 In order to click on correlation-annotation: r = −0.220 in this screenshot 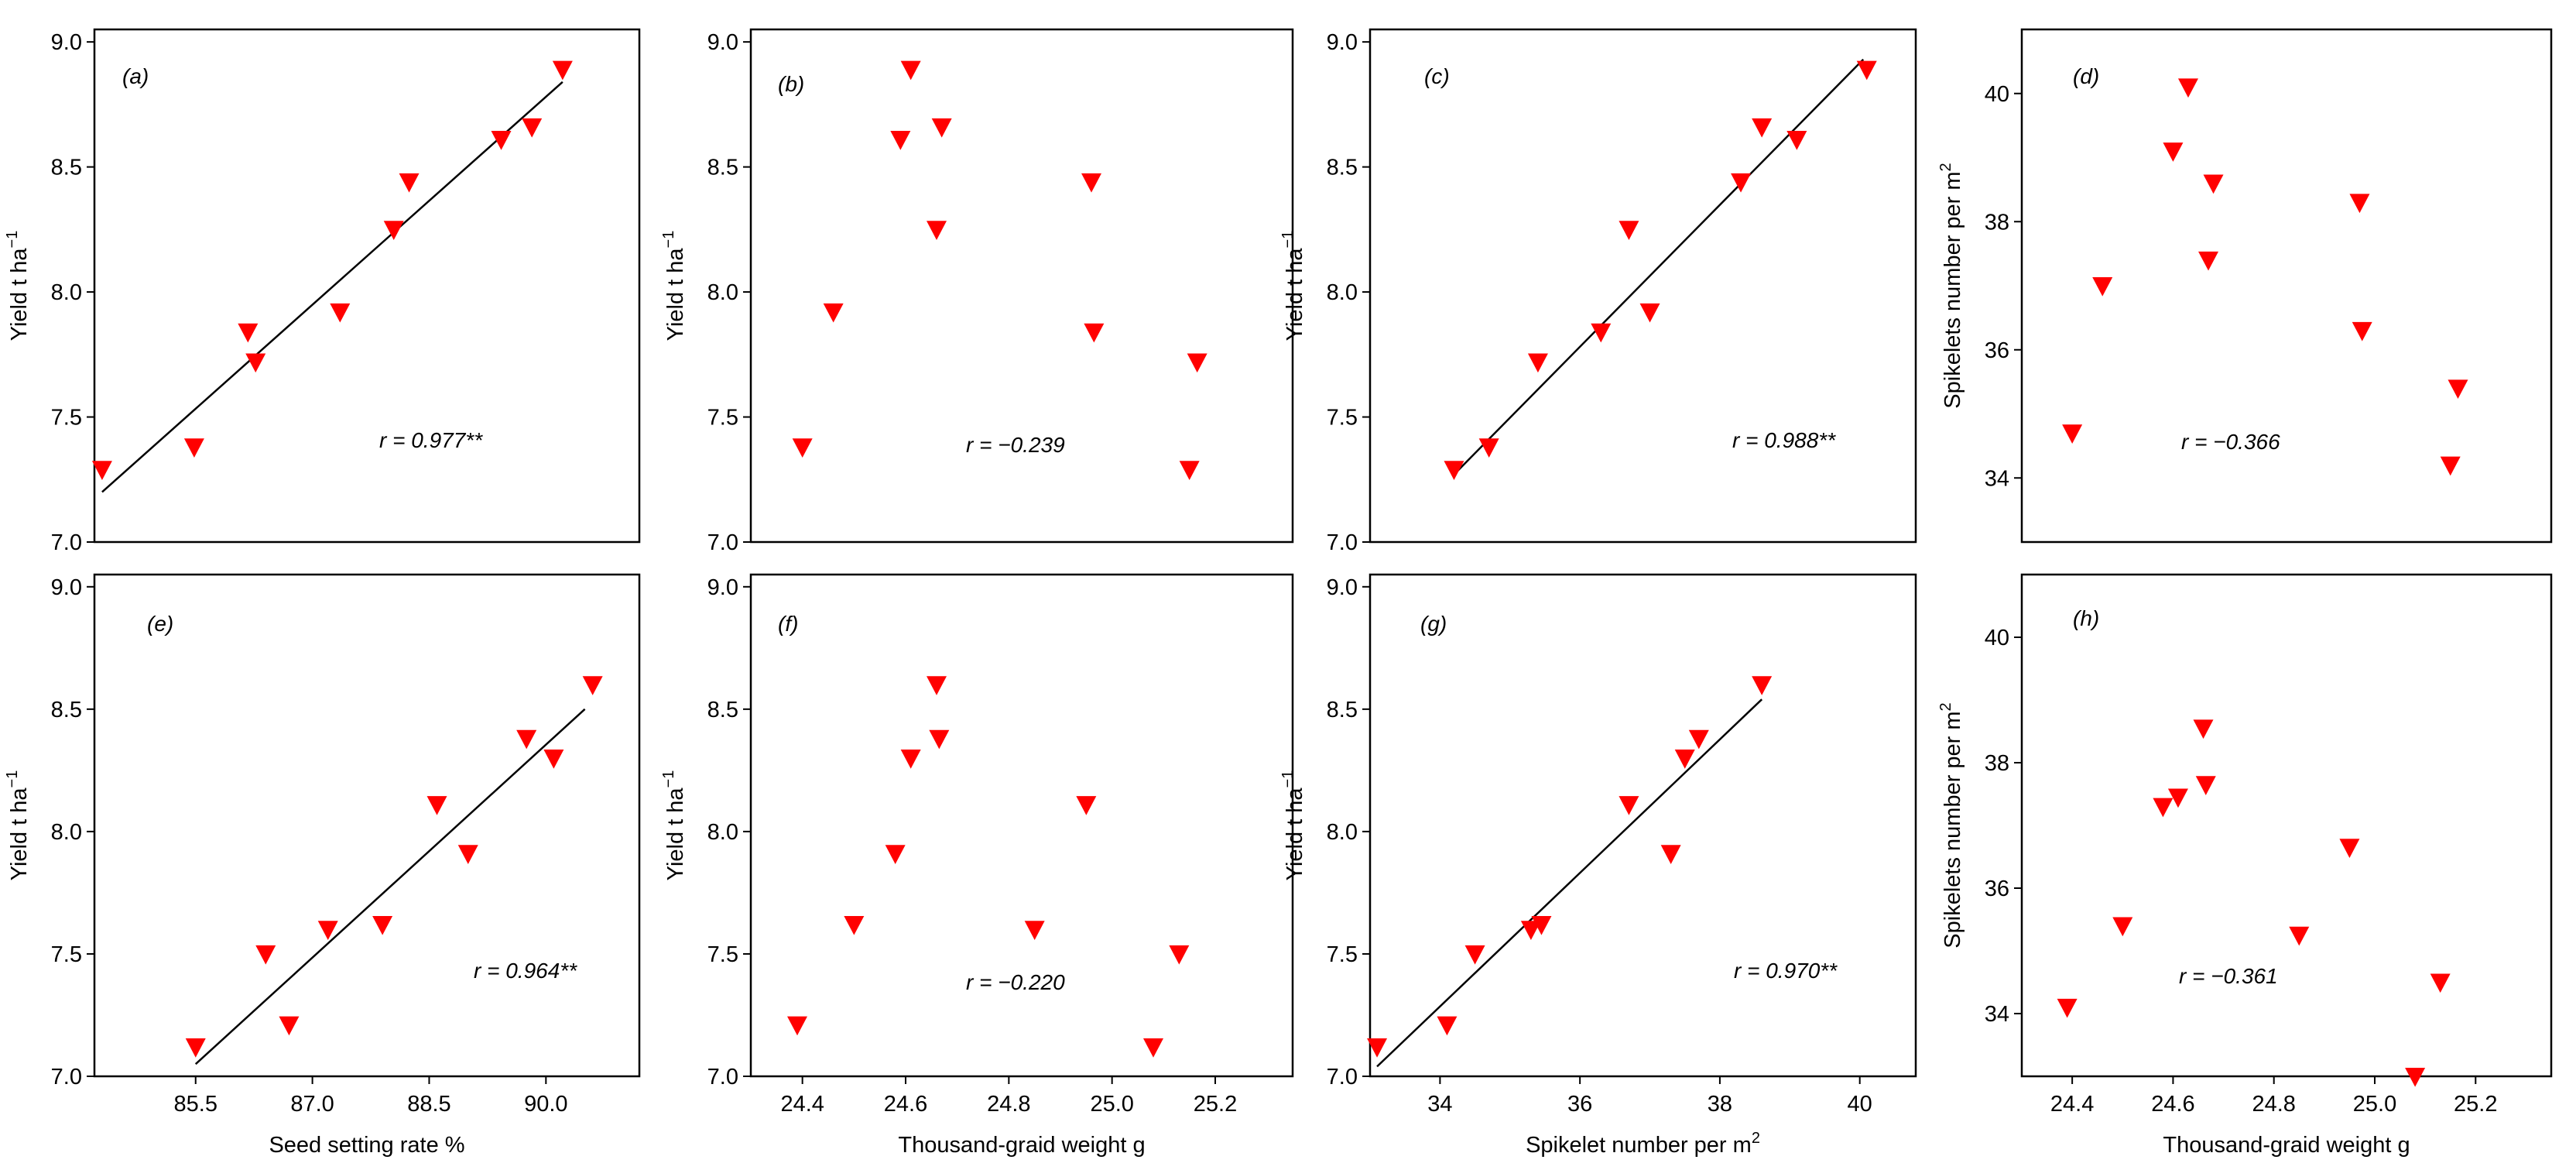, I will do `click(1016, 982)`.